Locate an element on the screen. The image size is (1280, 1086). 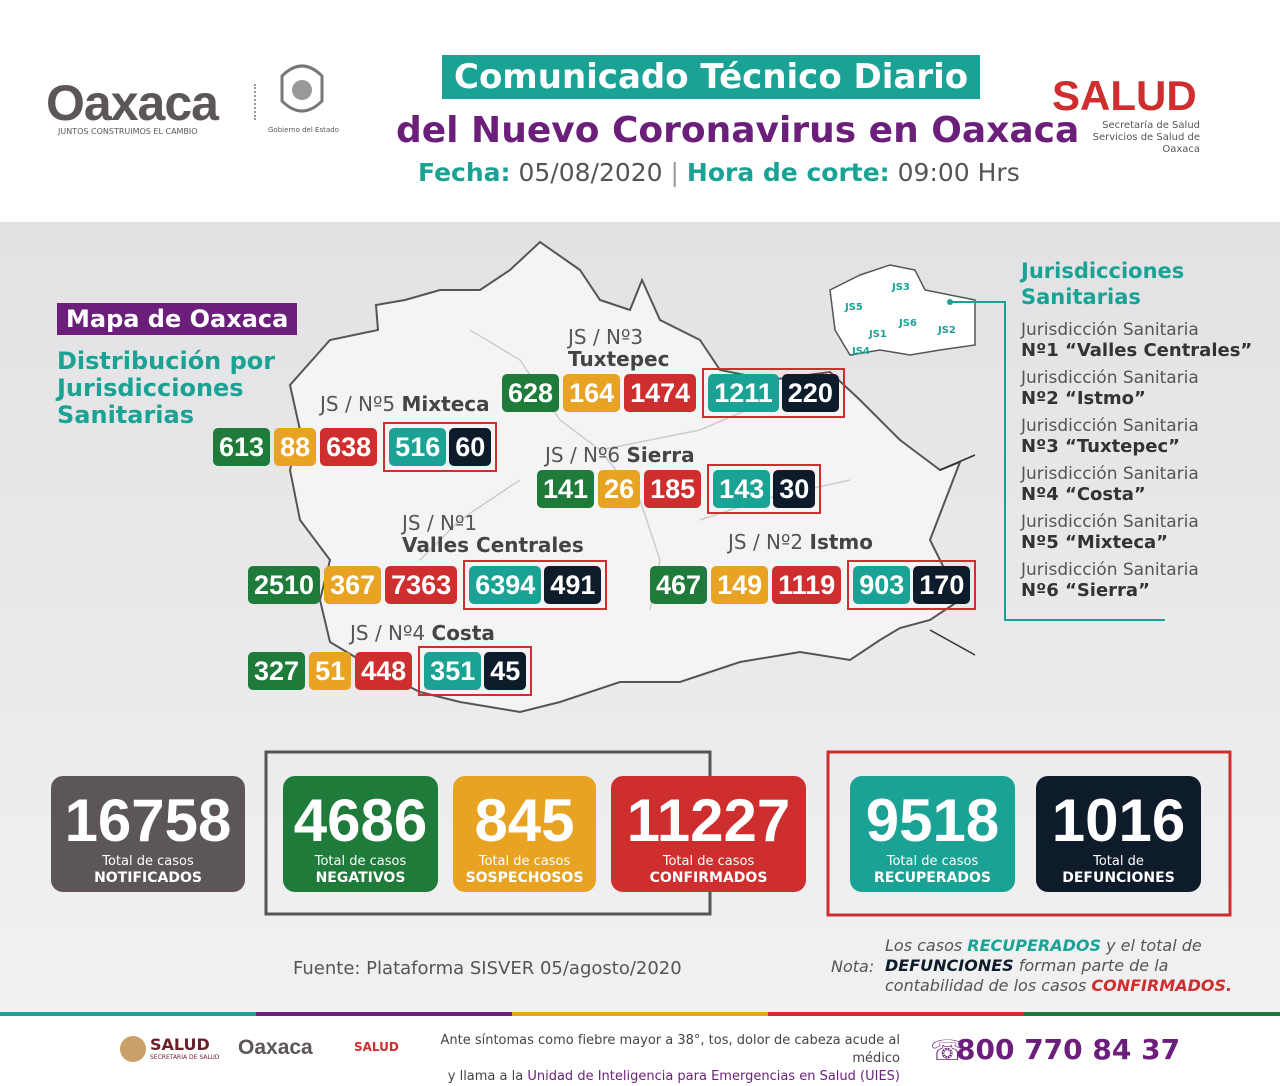
note-line: contabilidad de los casos CONFIRMADOS. is located at coordinates (1058, 986).